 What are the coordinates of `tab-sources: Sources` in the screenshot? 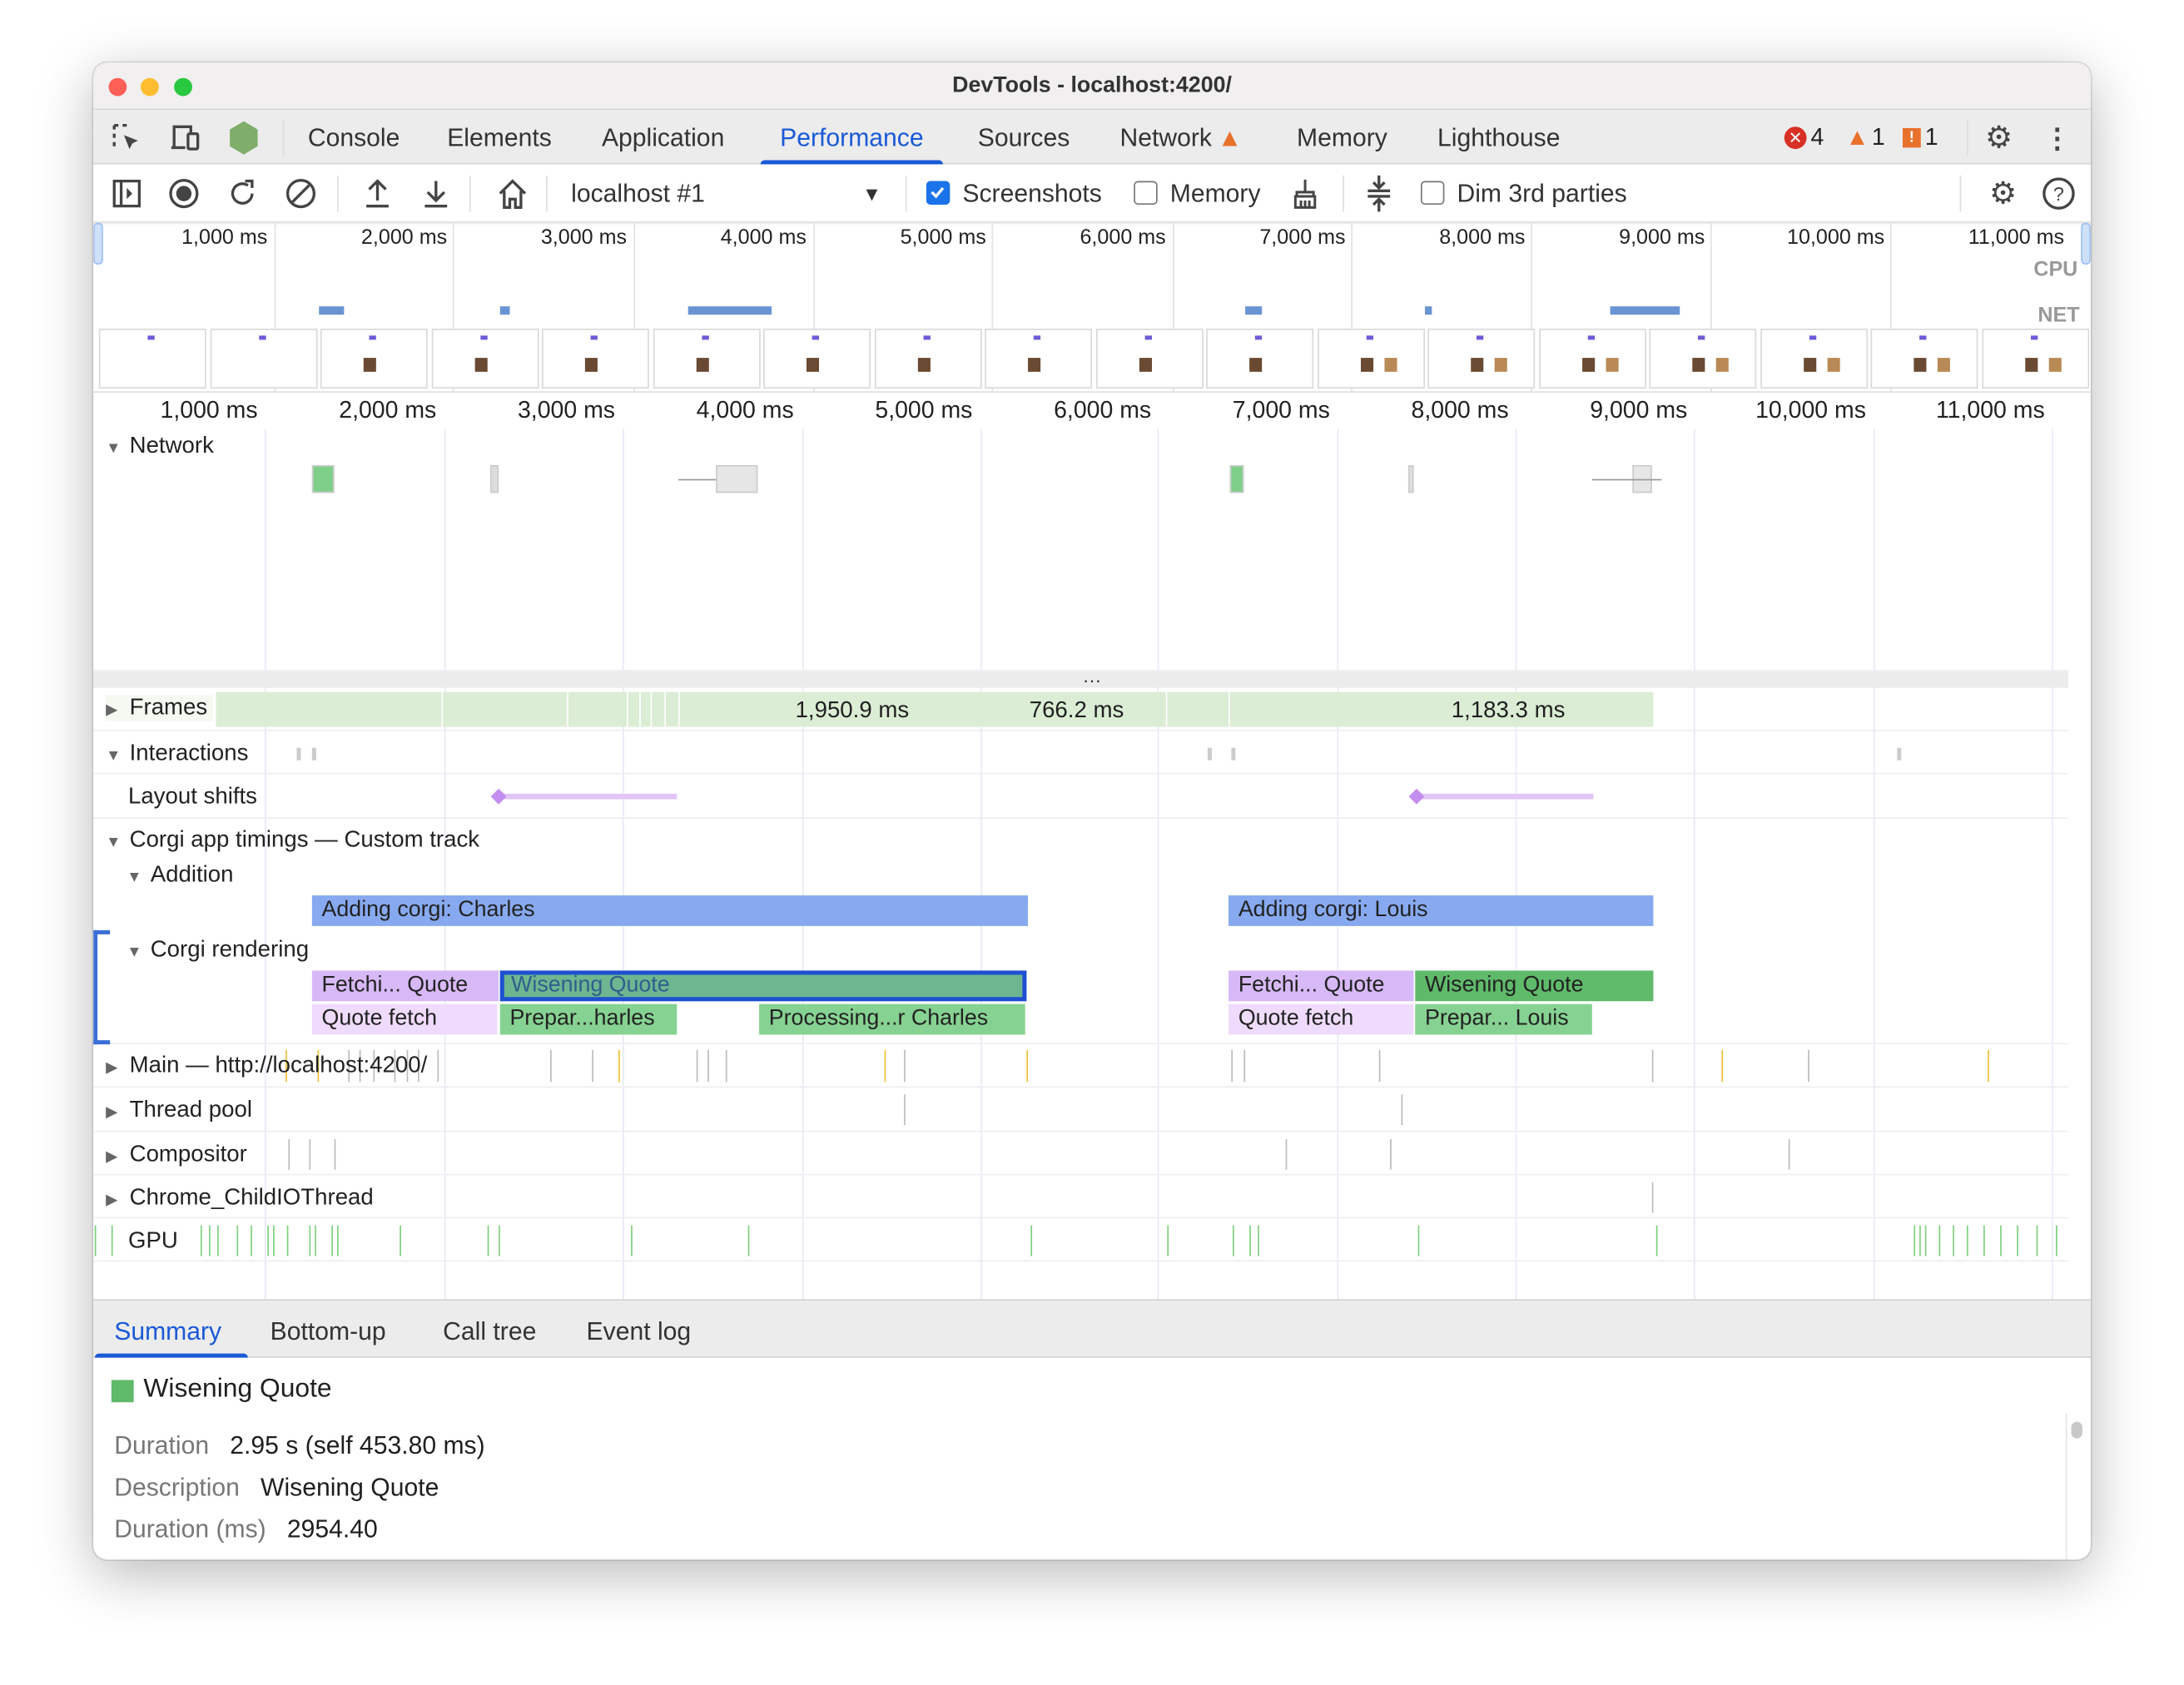 It's located at (1024, 137).